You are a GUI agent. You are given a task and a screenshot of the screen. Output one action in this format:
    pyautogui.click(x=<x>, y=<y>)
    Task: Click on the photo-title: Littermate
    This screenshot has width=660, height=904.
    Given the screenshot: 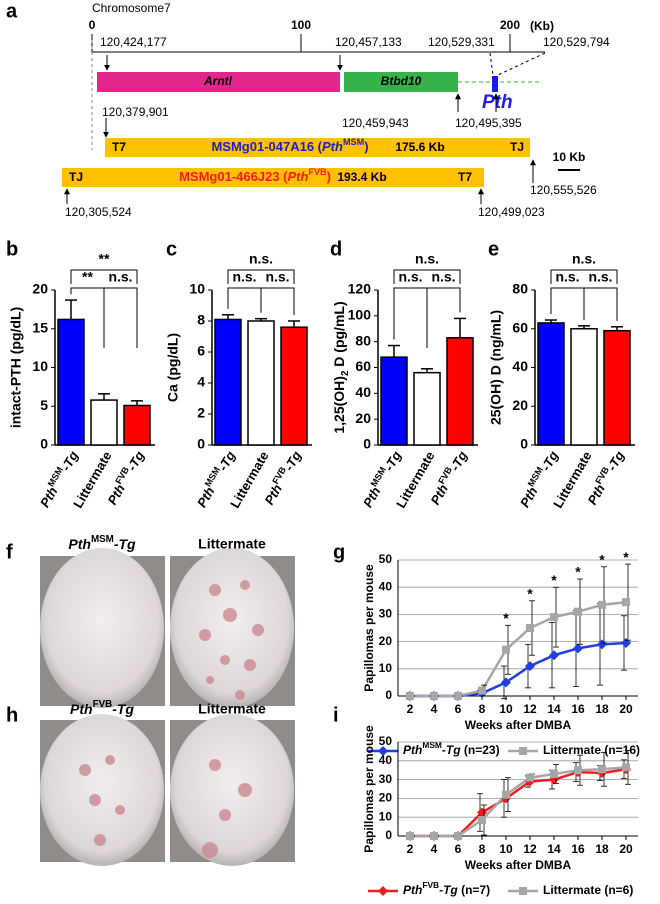 What is the action you would take?
    pyautogui.click(x=232, y=544)
    